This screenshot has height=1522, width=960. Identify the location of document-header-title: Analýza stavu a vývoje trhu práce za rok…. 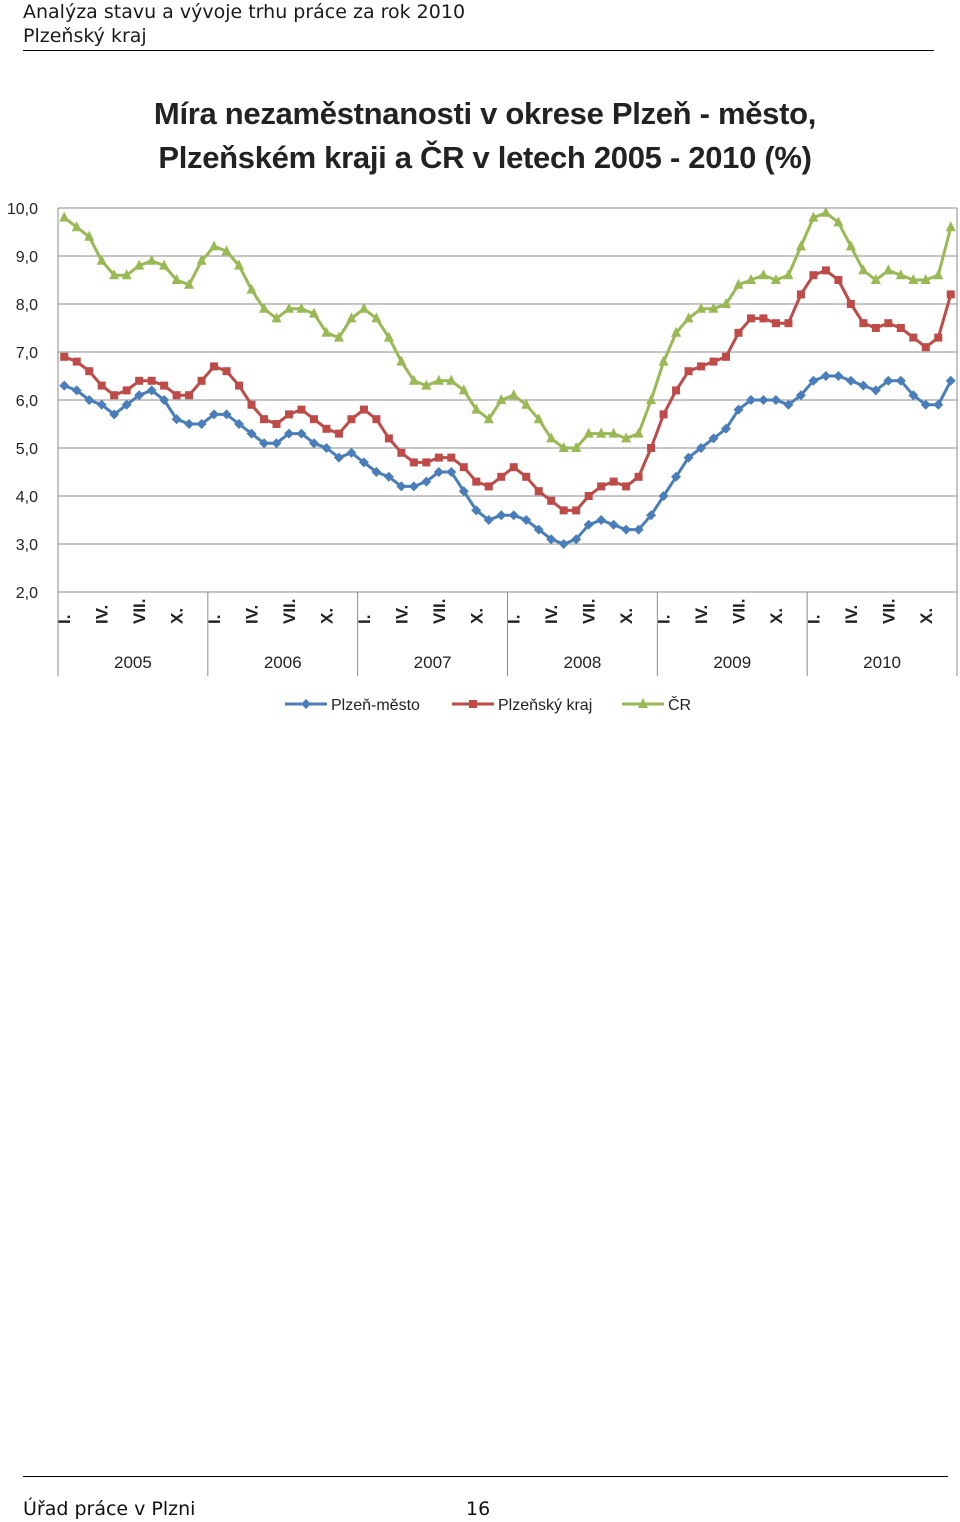
(244, 12).